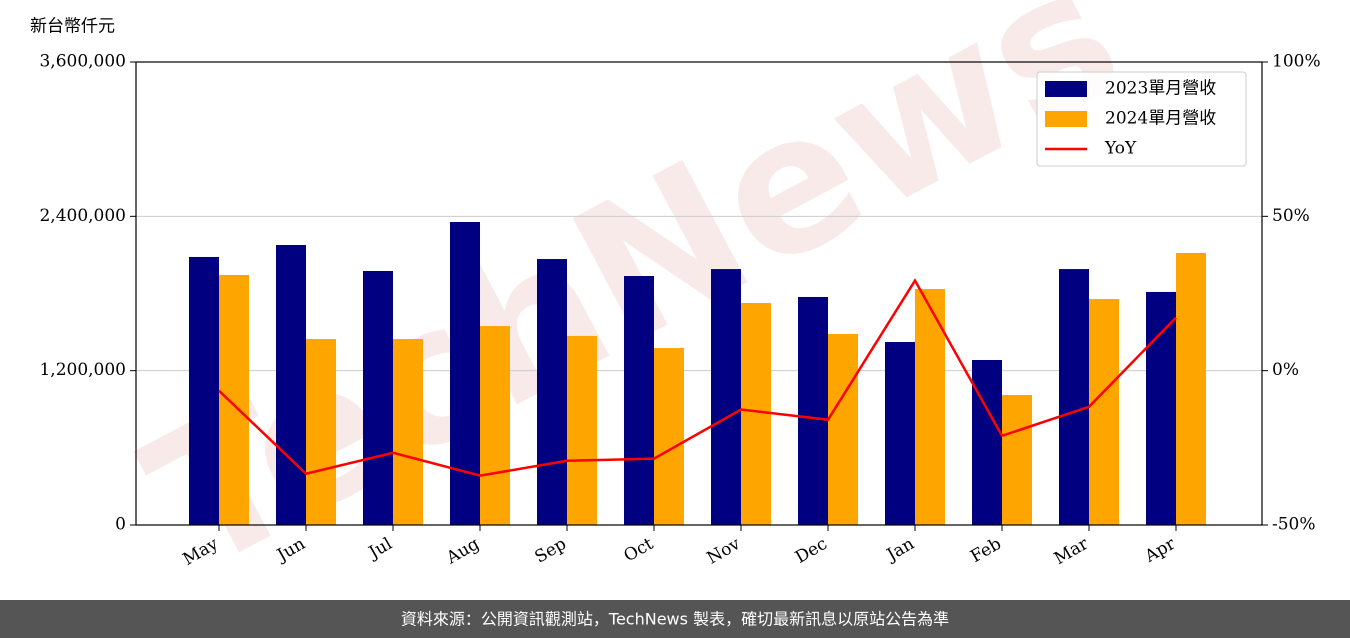  I want to click on y-tick-label: 3,600,000, so click(82, 62).